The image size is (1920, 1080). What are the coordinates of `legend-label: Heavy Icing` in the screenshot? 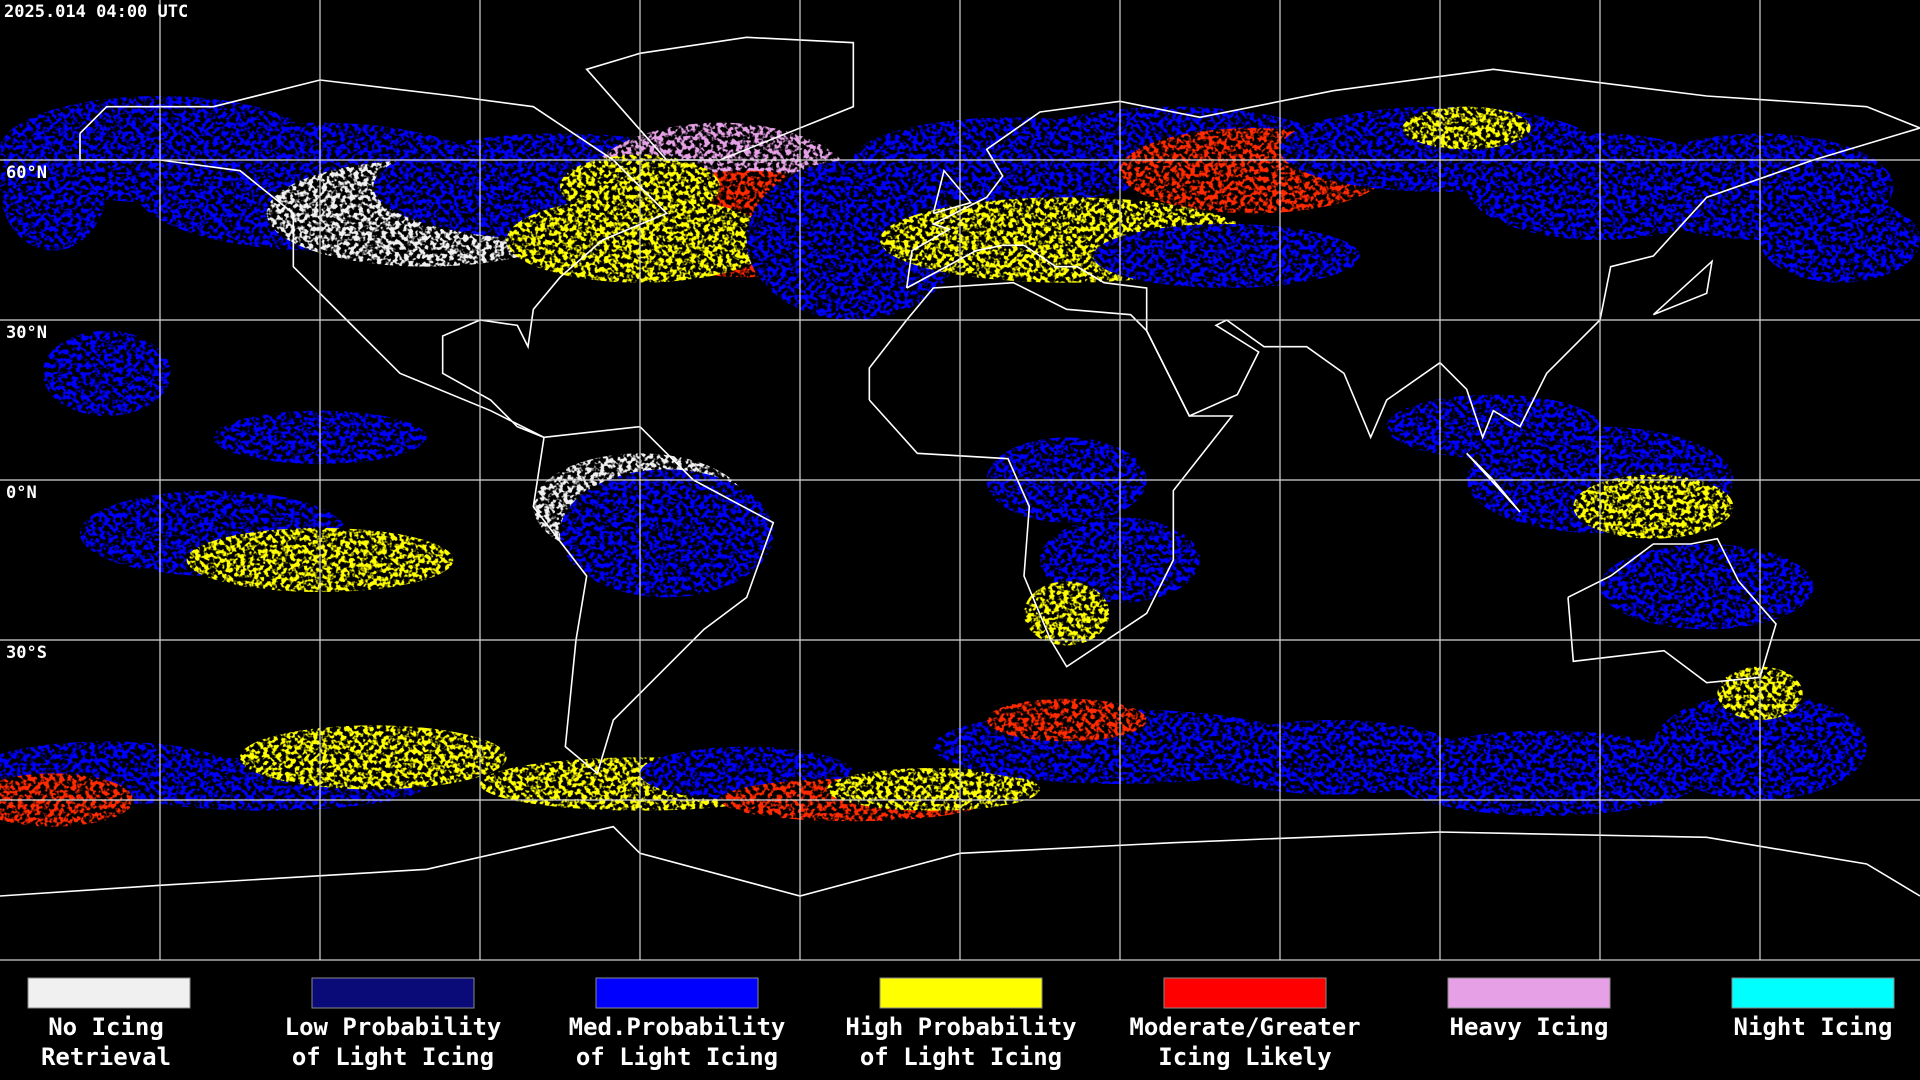 It's located at (1529, 1027).